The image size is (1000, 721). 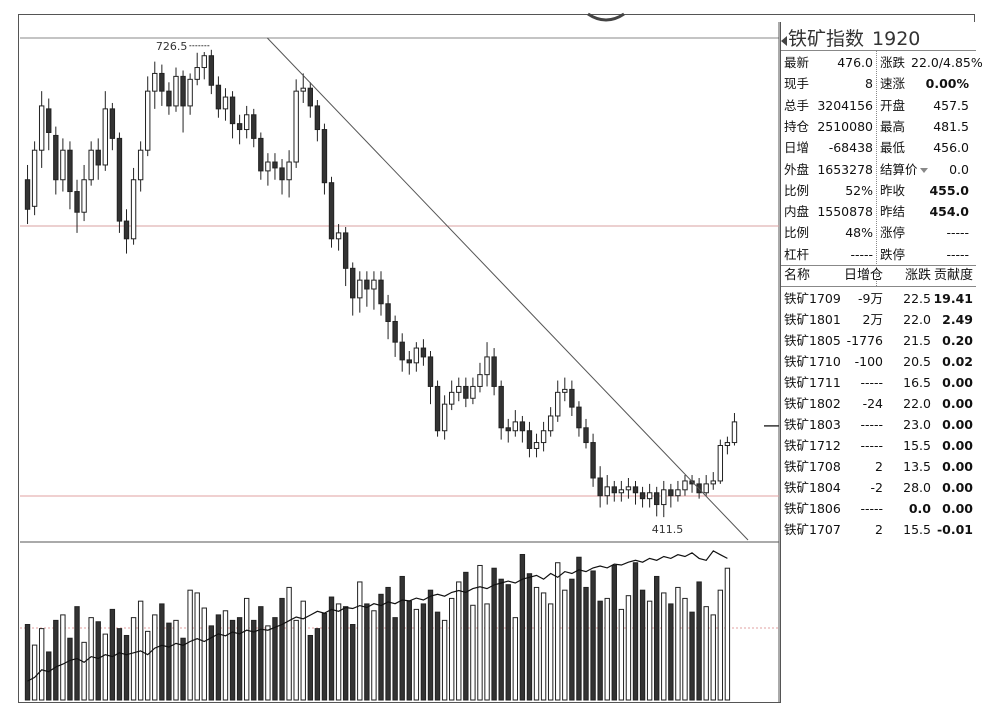 What do you see at coordinates (797, 105) in the screenshot?
I see `quote-label: 总手` at bounding box center [797, 105].